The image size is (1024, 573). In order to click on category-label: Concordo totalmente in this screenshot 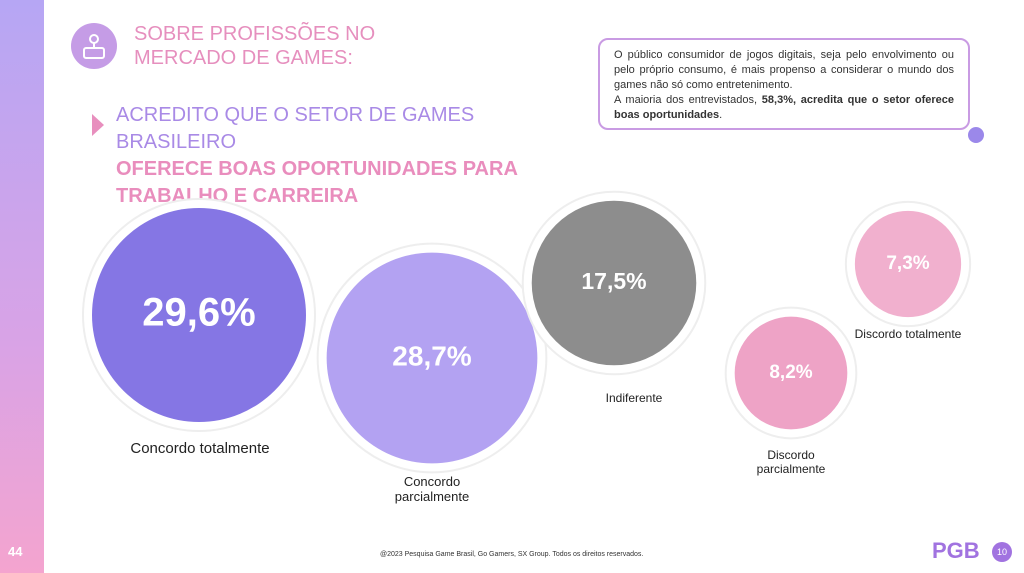, I will do `click(200, 448)`.